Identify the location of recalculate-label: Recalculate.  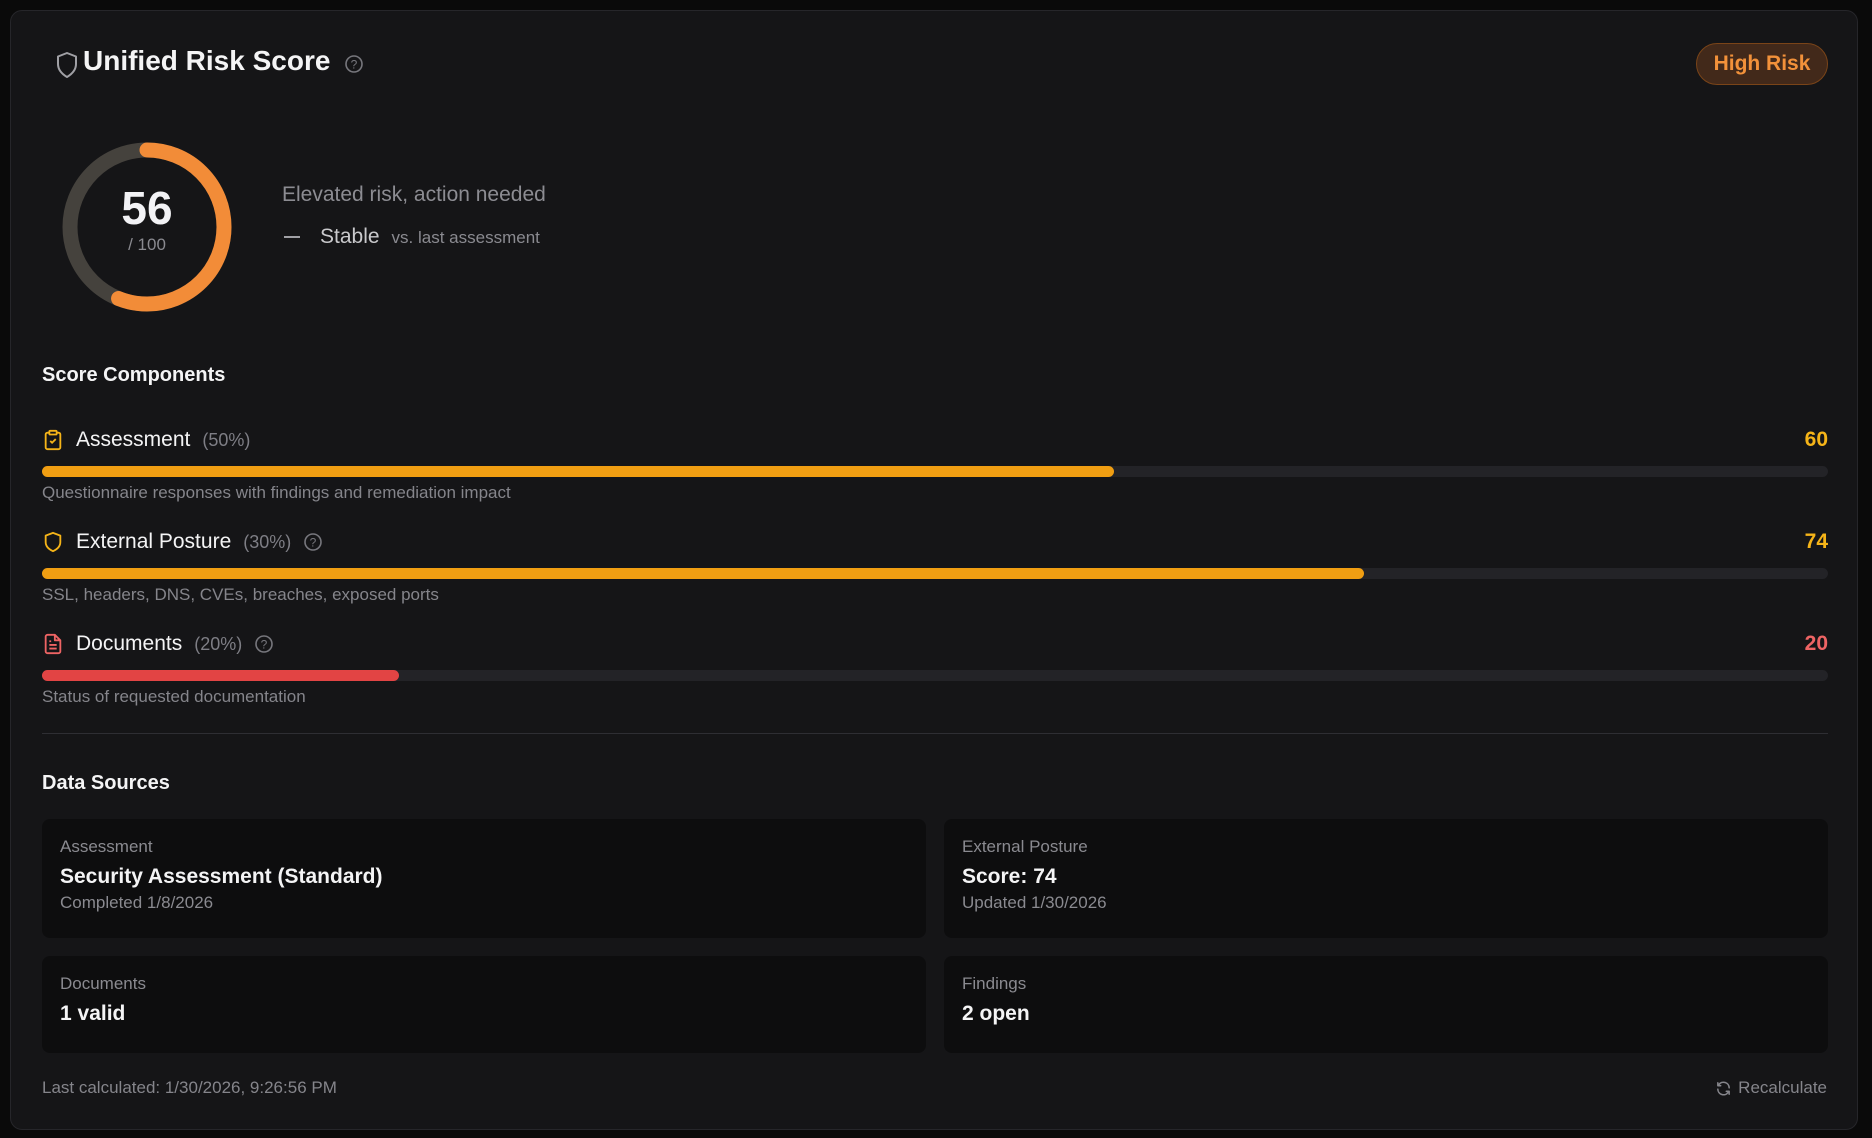
(1782, 1087).